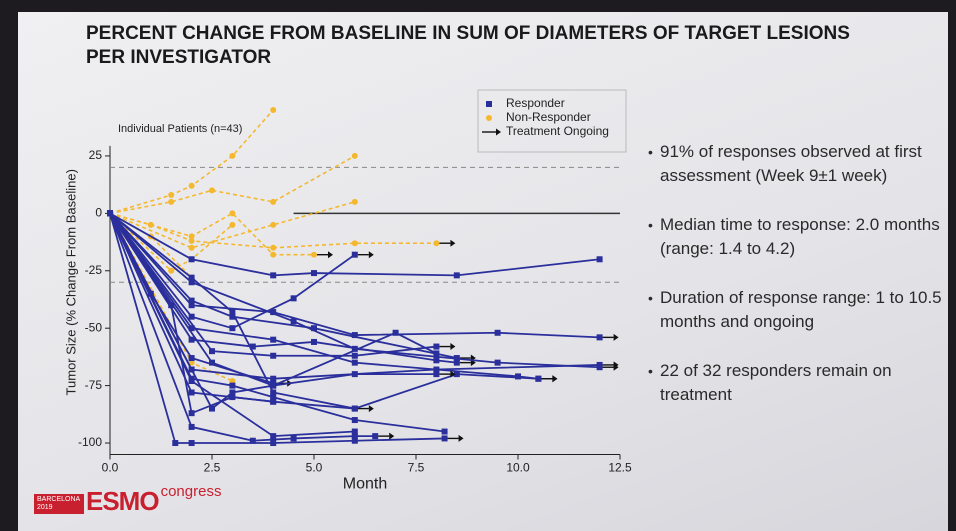  Describe the element at coordinates (798, 383) in the screenshot. I see `bullet: 22 of 32 responders remain on treatment` at that location.